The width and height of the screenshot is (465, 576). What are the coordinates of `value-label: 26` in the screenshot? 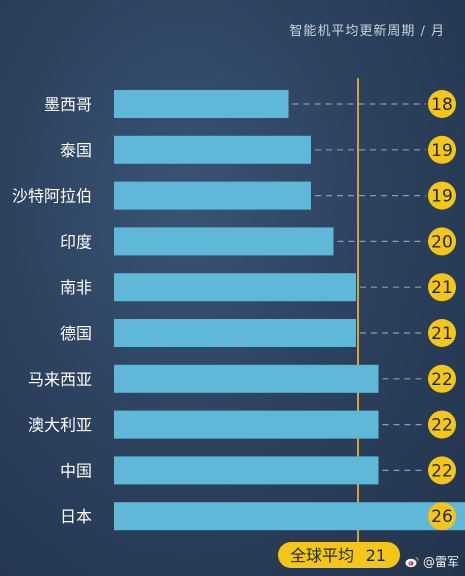 It's located at (442, 517).